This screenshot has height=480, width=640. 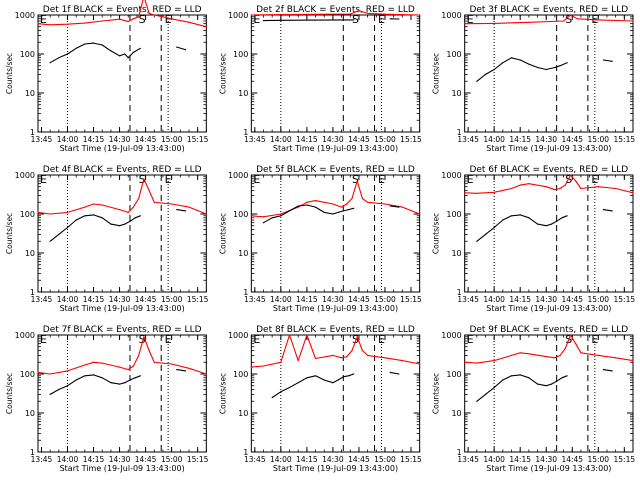 I want to click on lld-series-line, so click(x=549, y=349).